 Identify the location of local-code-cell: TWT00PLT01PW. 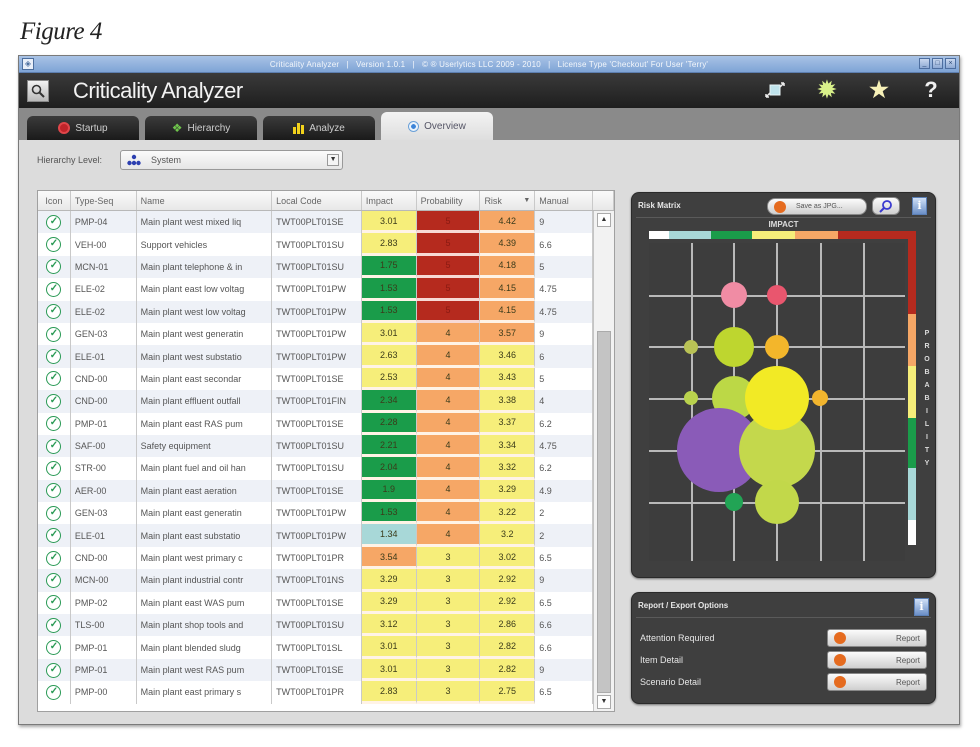
(317, 356).